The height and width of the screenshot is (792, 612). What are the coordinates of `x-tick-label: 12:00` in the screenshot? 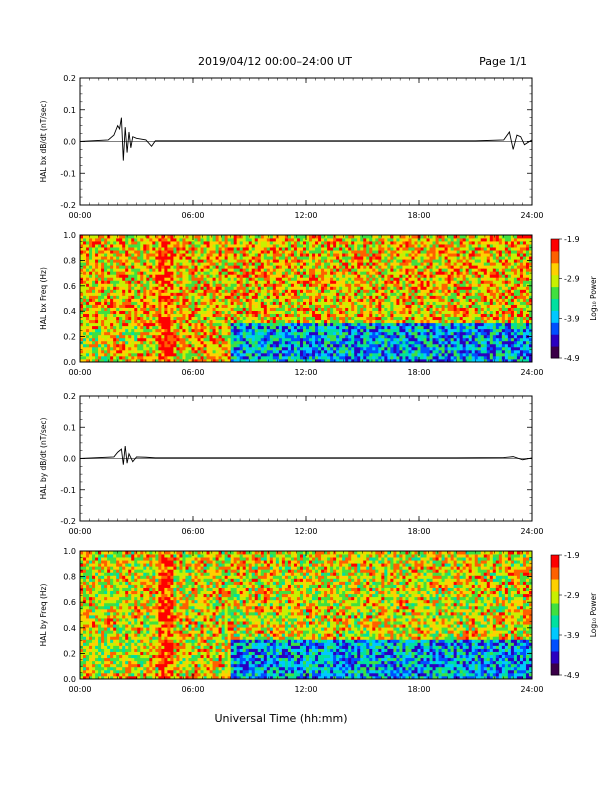 It's located at (305, 215).